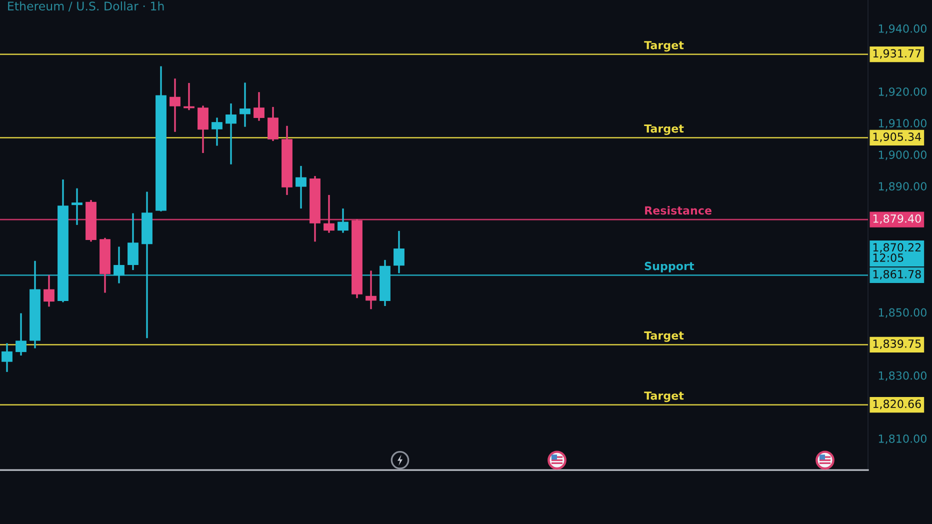 The image size is (932, 524). I want to click on y-tick-label: 1,920.00, so click(902, 92).